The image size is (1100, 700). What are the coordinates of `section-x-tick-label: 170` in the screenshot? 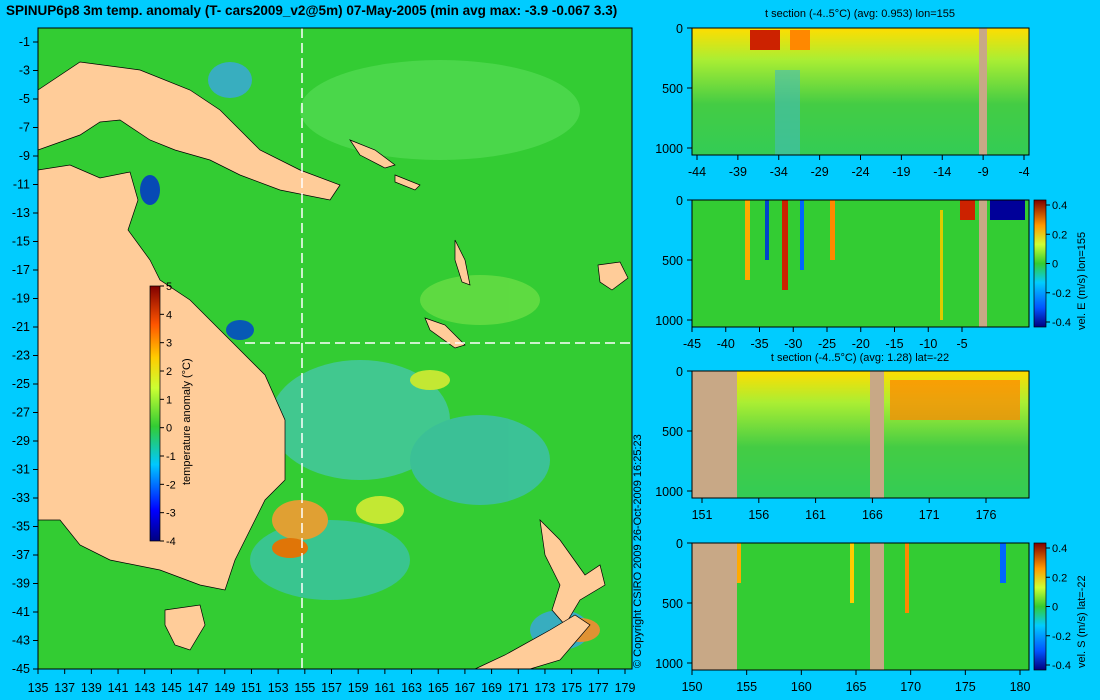 It's located at (910, 687).